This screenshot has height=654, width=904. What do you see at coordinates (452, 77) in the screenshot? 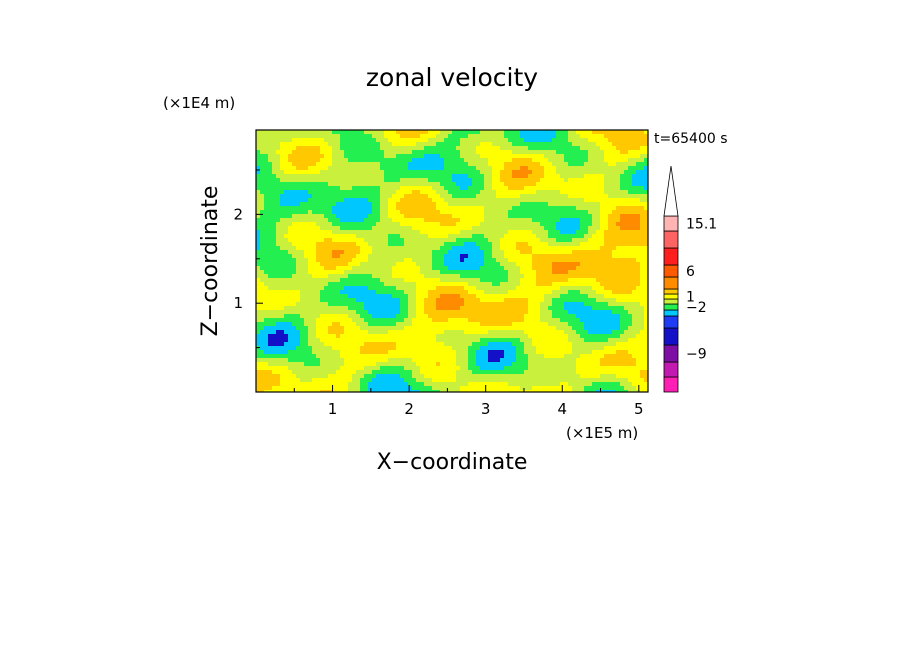
I see `chart-title: zonal velocity` at bounding box center [452, 77].